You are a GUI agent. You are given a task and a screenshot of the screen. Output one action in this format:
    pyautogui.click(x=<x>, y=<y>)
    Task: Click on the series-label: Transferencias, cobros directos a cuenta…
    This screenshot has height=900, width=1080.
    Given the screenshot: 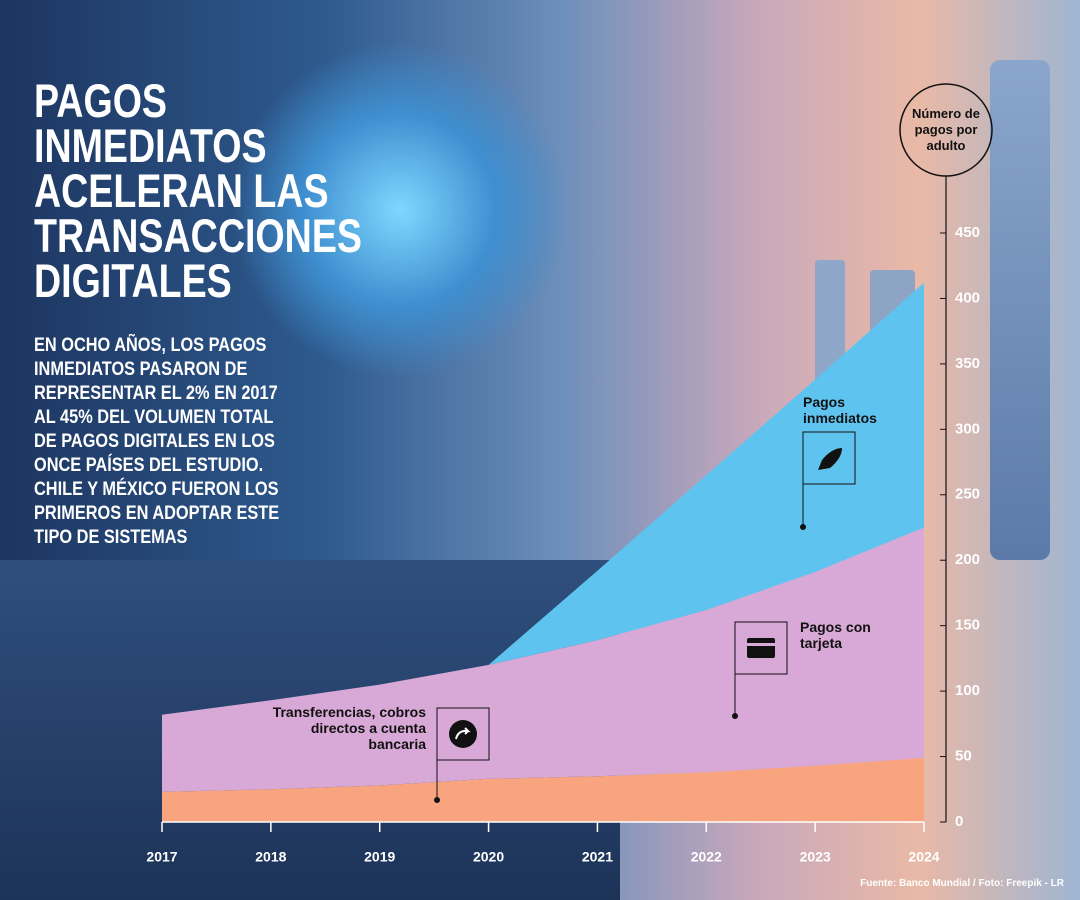 What is the action you would take?
    pyautogui.click(x=349, y=728)
    